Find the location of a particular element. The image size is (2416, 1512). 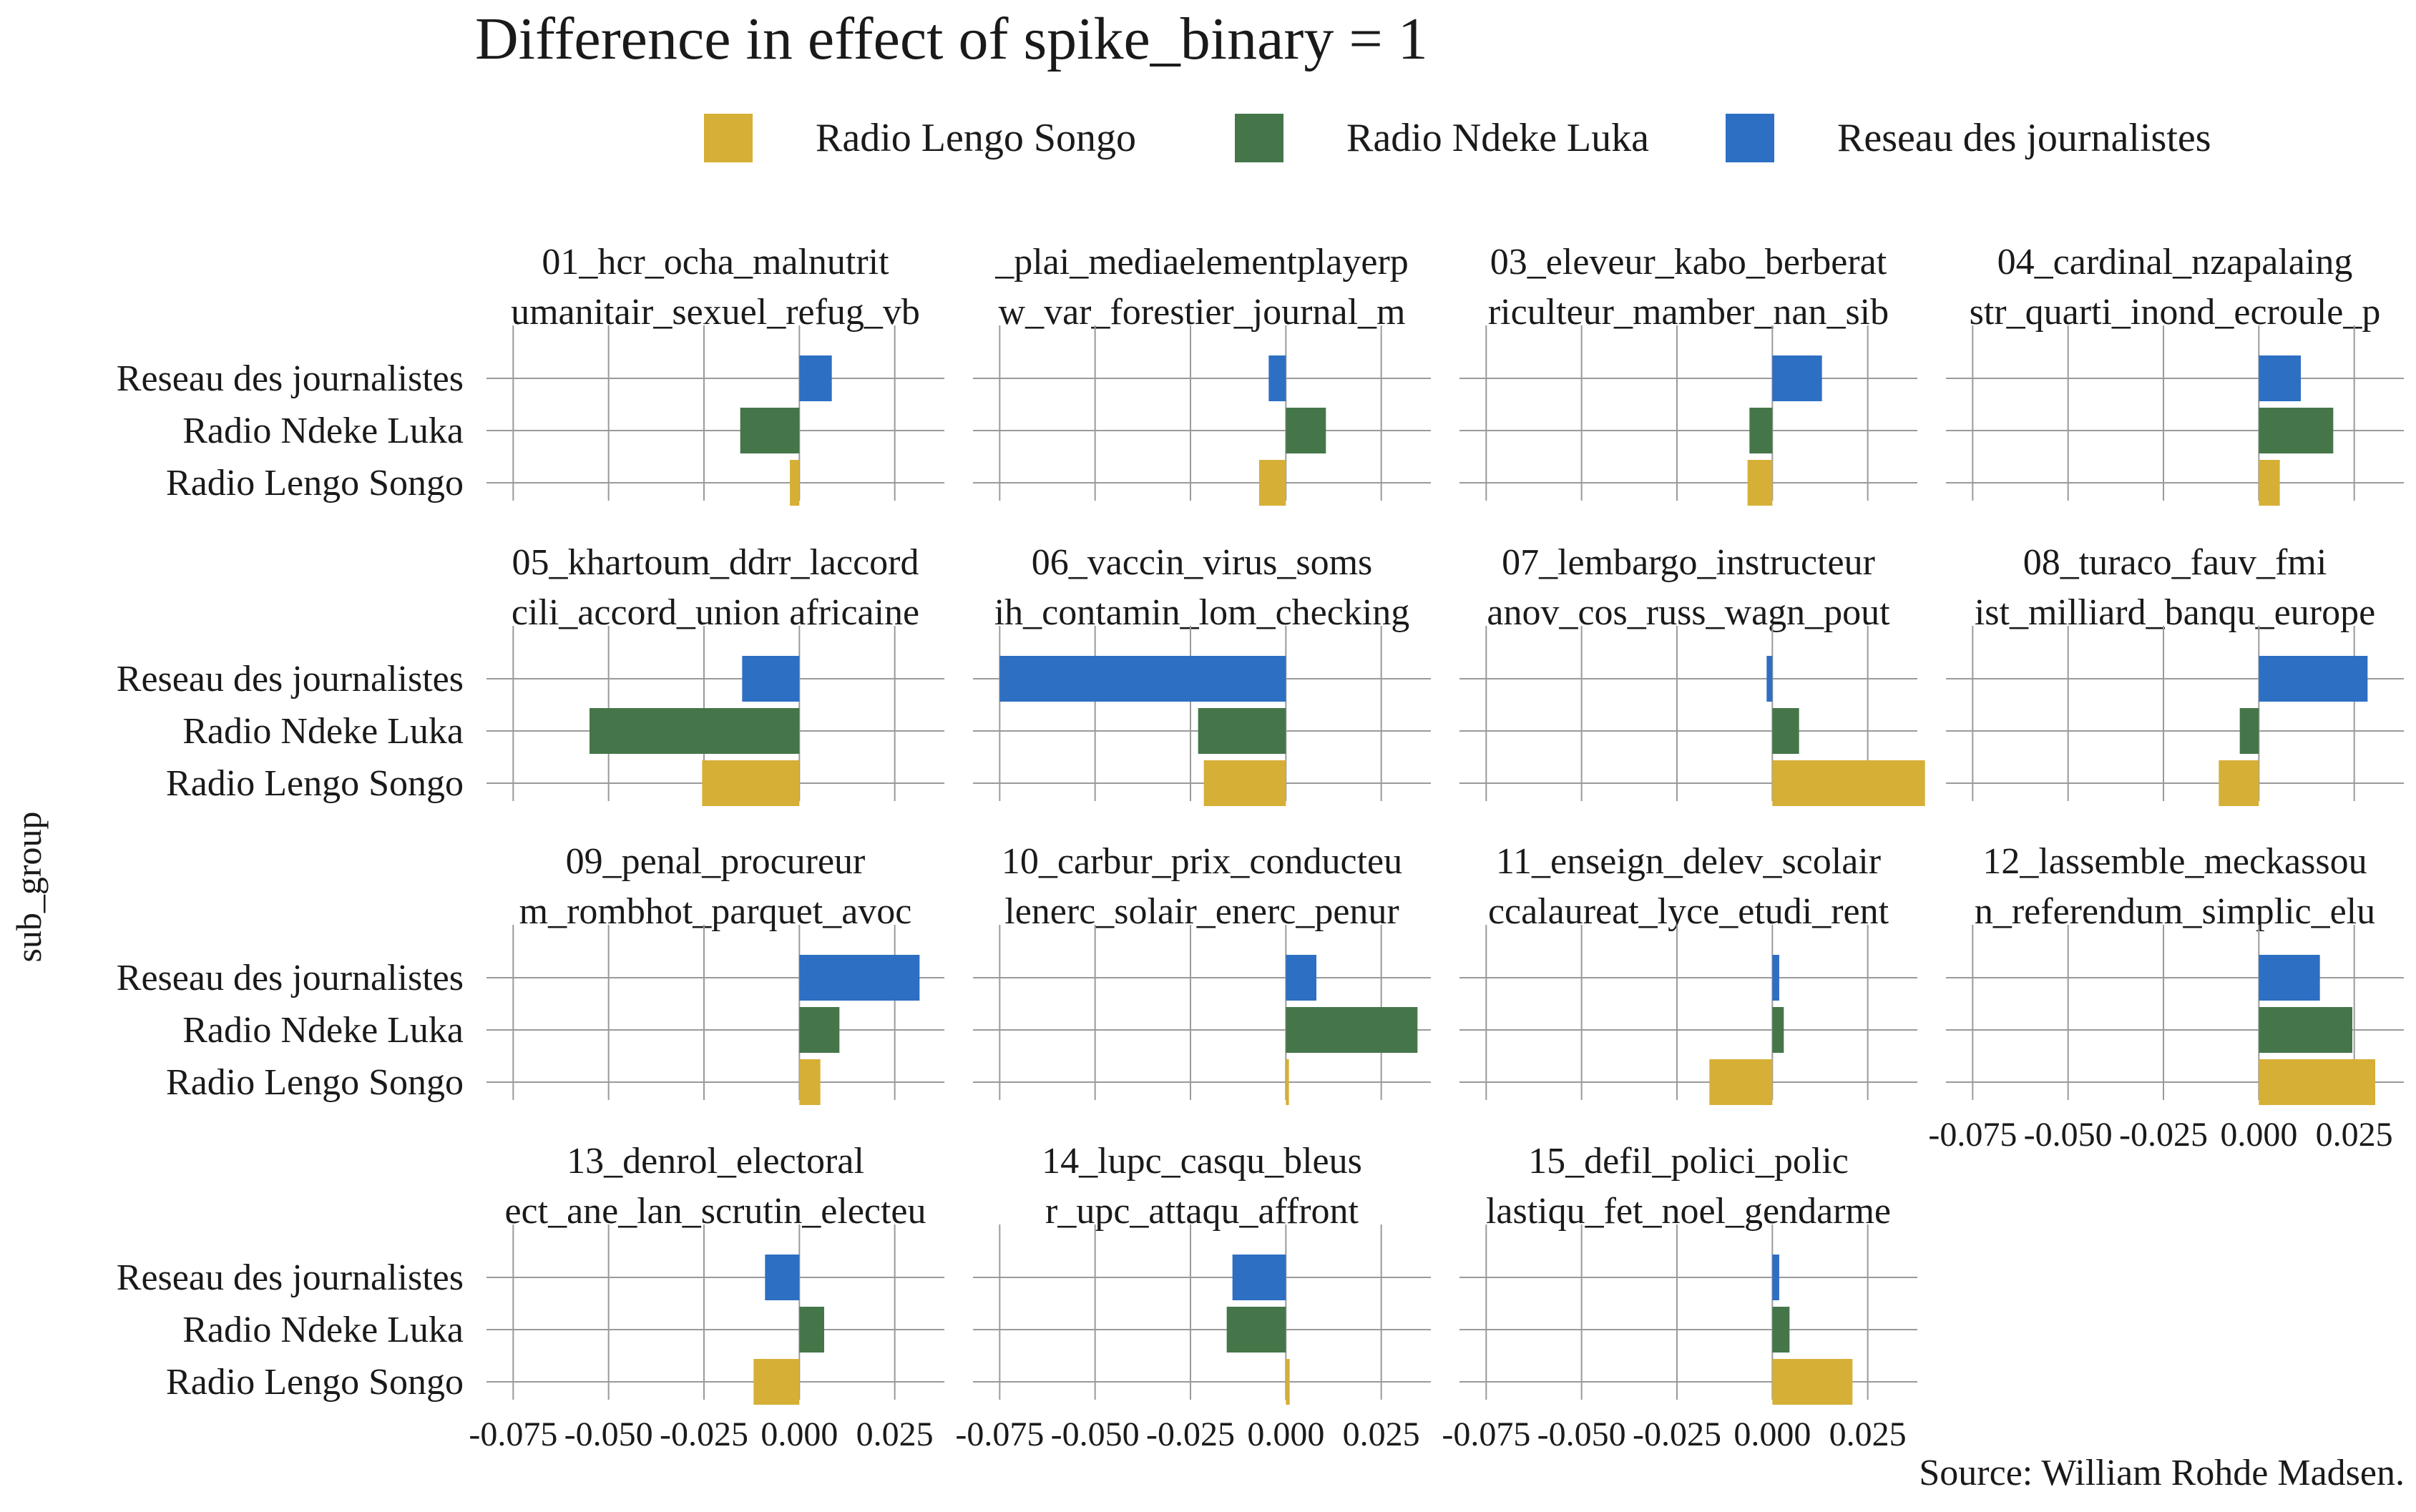

facet-strip-label: 10_carbur_prix_conducteu is located at coordinates (1202, 861).